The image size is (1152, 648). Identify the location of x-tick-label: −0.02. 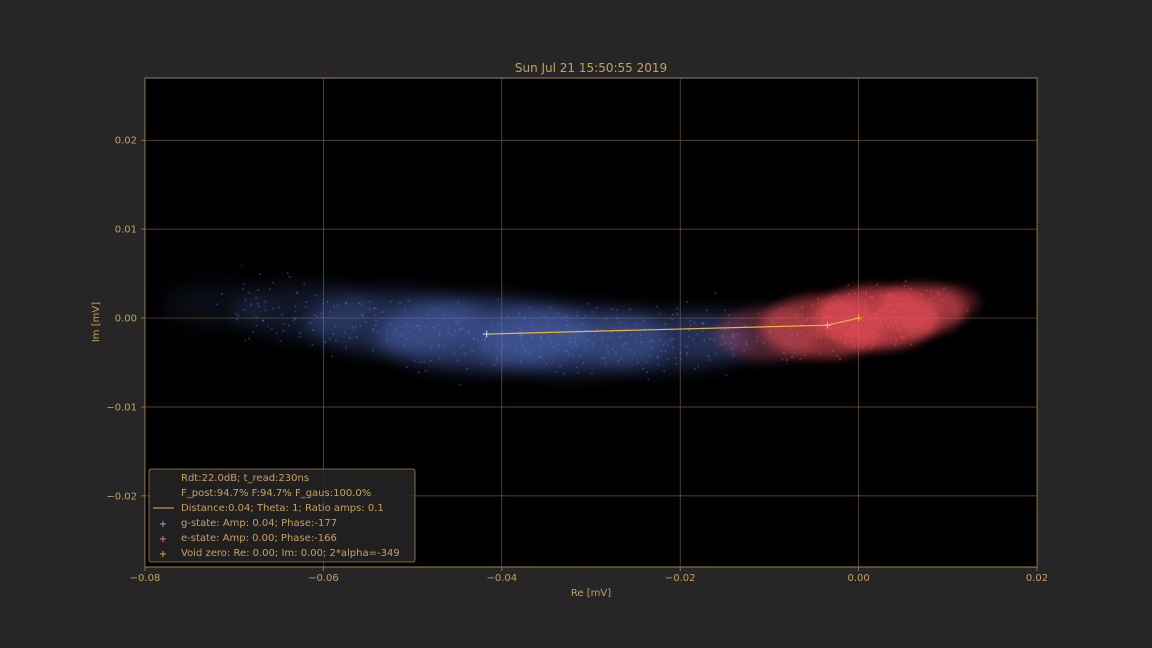
(680, 578).